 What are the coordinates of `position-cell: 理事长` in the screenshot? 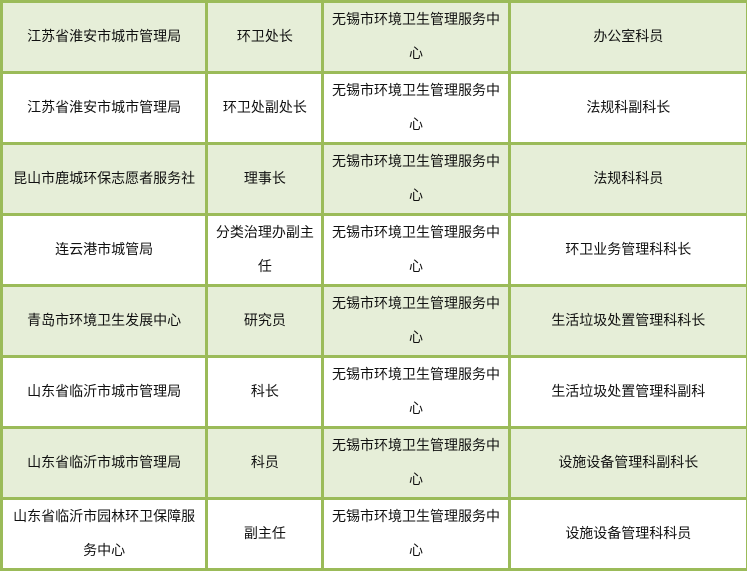 It's located at (265, 179).